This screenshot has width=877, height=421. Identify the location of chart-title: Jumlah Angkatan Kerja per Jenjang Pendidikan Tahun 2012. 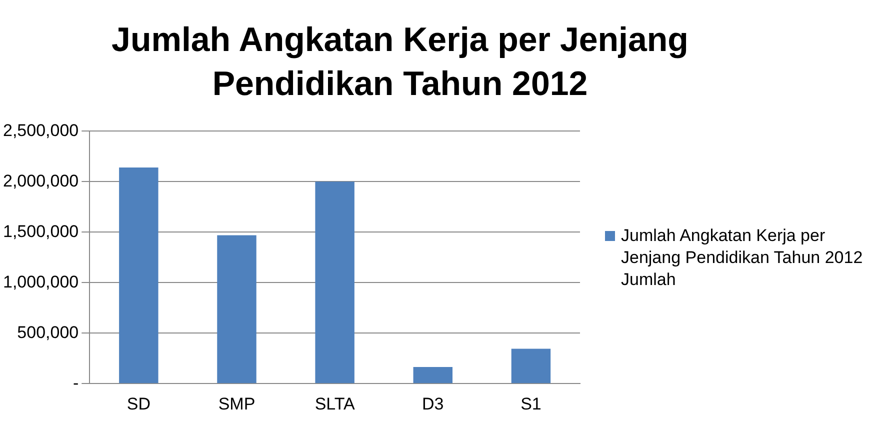
(400, 62).